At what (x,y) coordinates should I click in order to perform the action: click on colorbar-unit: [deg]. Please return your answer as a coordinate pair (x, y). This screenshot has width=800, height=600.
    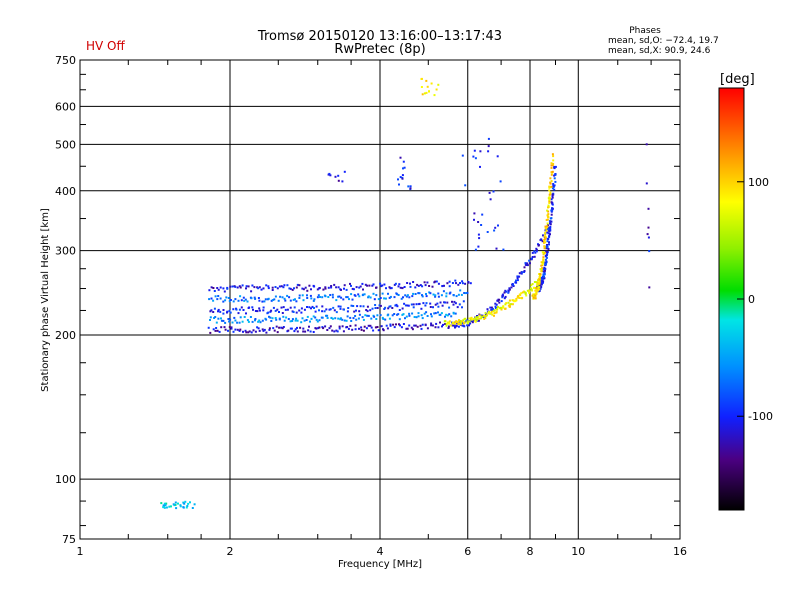
    Looking at the image, I should click on (737, 79).